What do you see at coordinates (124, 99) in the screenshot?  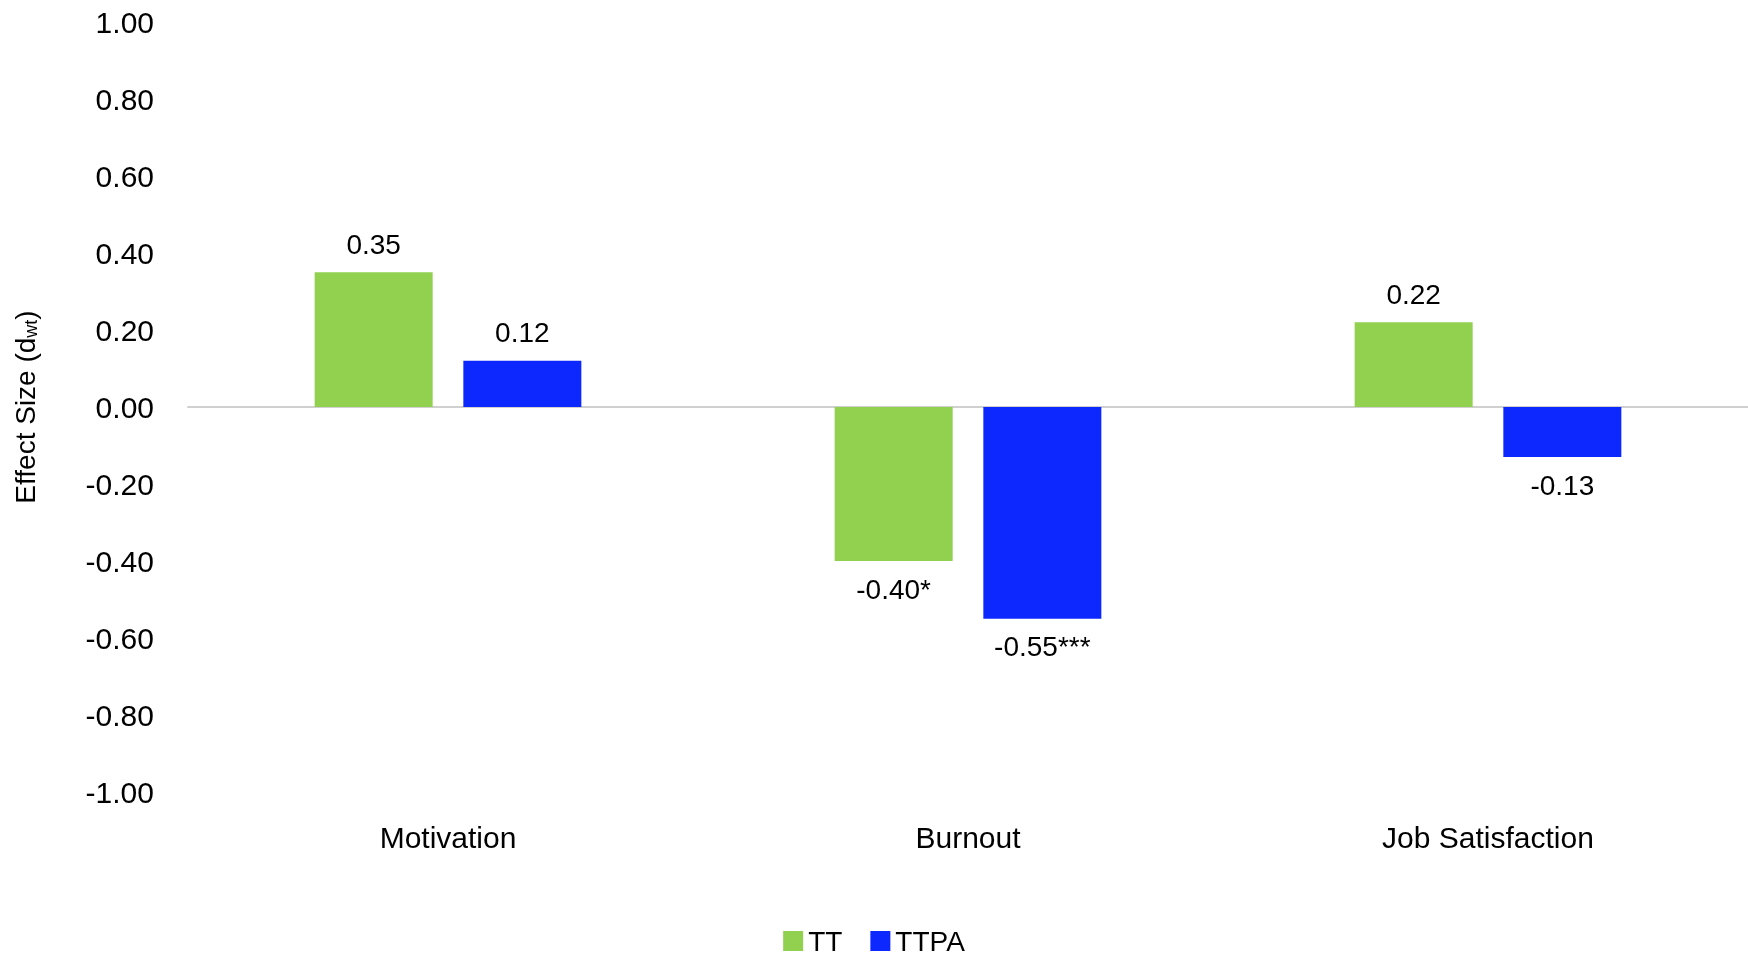 I see `y-tick-label: 0.80` at bounding box center [124, 99].